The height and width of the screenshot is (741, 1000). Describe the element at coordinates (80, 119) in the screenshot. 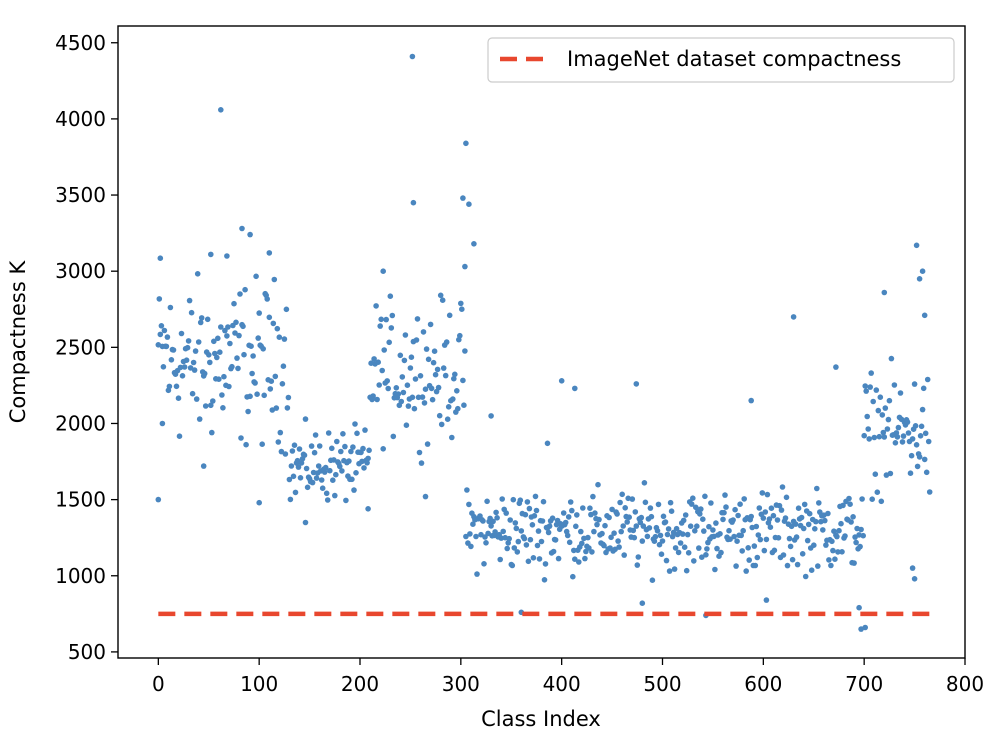

I see `y-tick-label: 4000` at that location.